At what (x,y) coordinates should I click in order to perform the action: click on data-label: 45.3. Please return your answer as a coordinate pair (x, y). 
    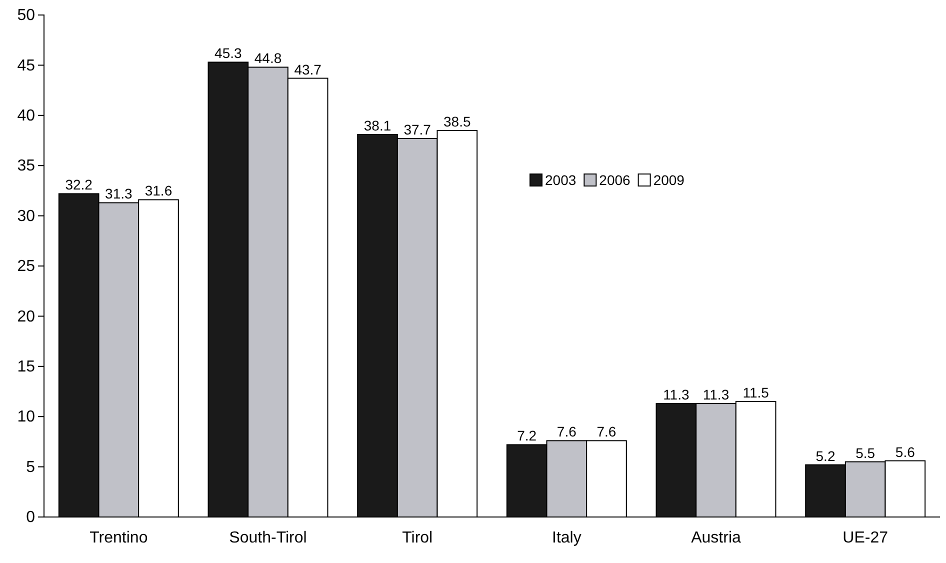
    Looking at the image, I should click on (228, 53).